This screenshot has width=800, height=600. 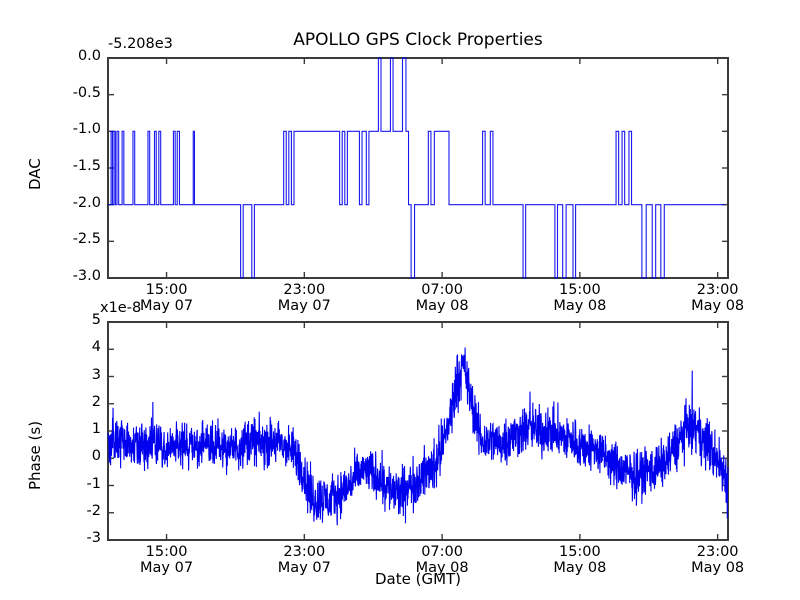 I want to click on phase-y-tick-label: 5, so click(x=96, y=320).